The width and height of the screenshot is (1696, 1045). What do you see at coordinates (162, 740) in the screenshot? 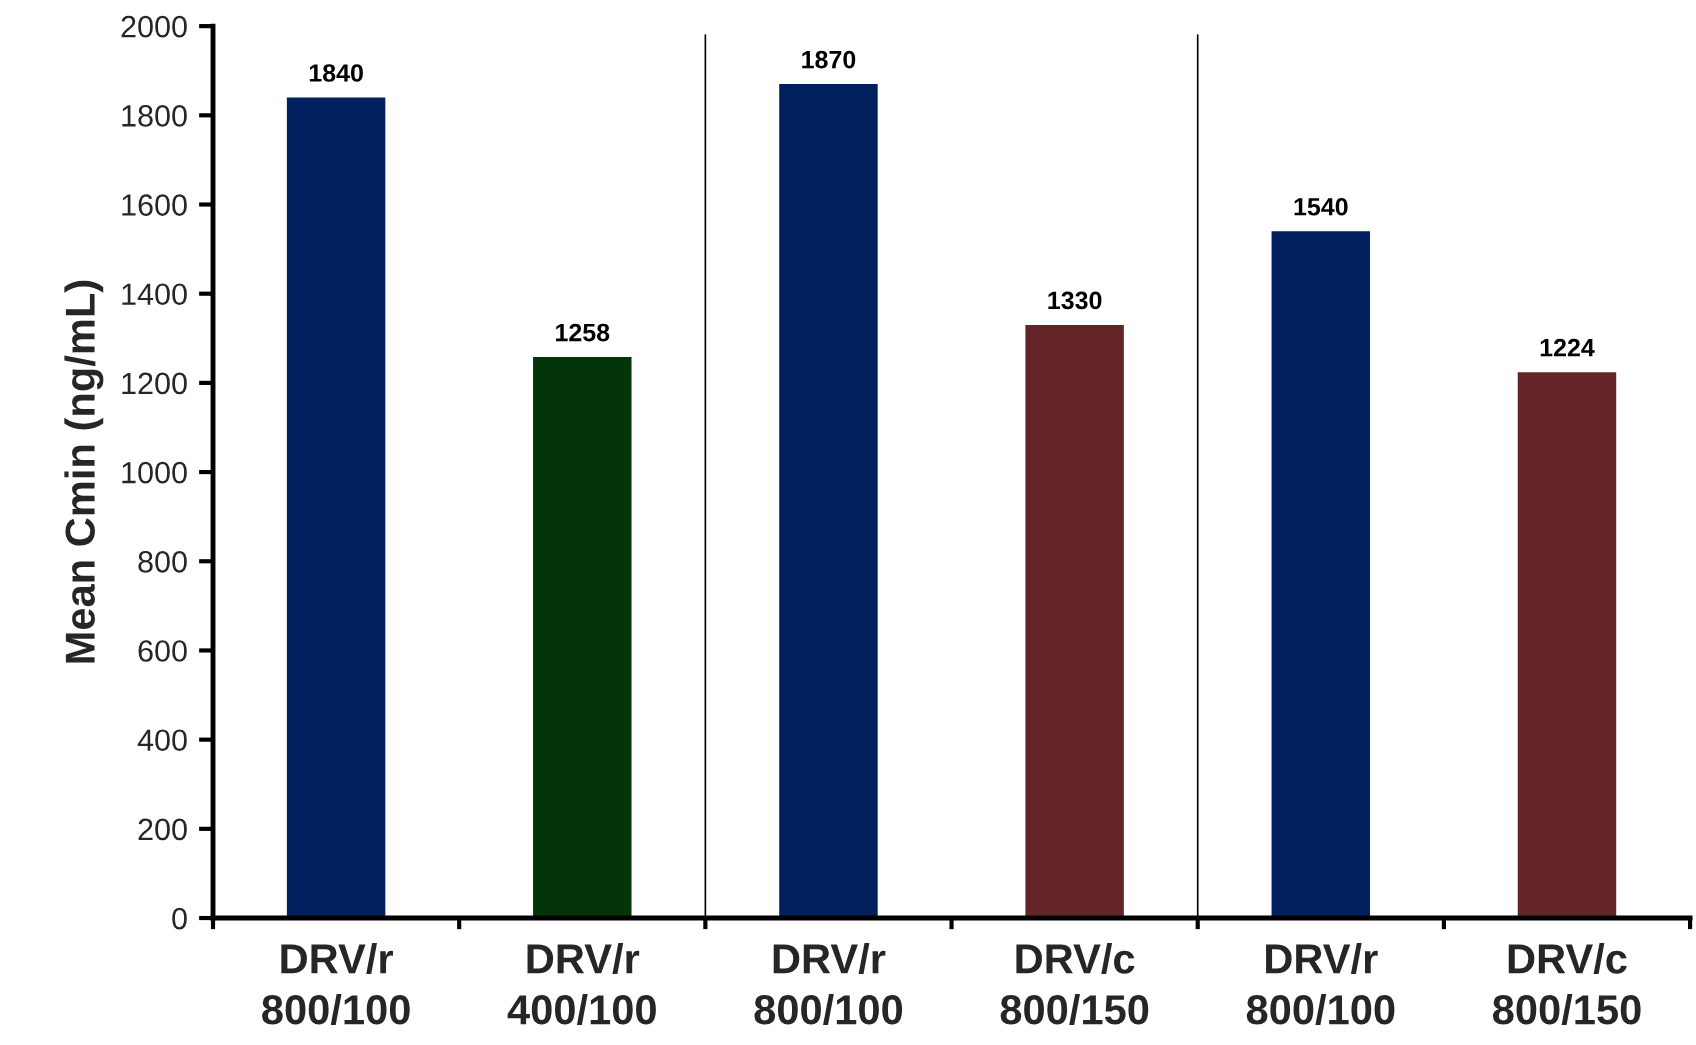
I see `y-tick-label: 400` at bounding box center [162, 740].